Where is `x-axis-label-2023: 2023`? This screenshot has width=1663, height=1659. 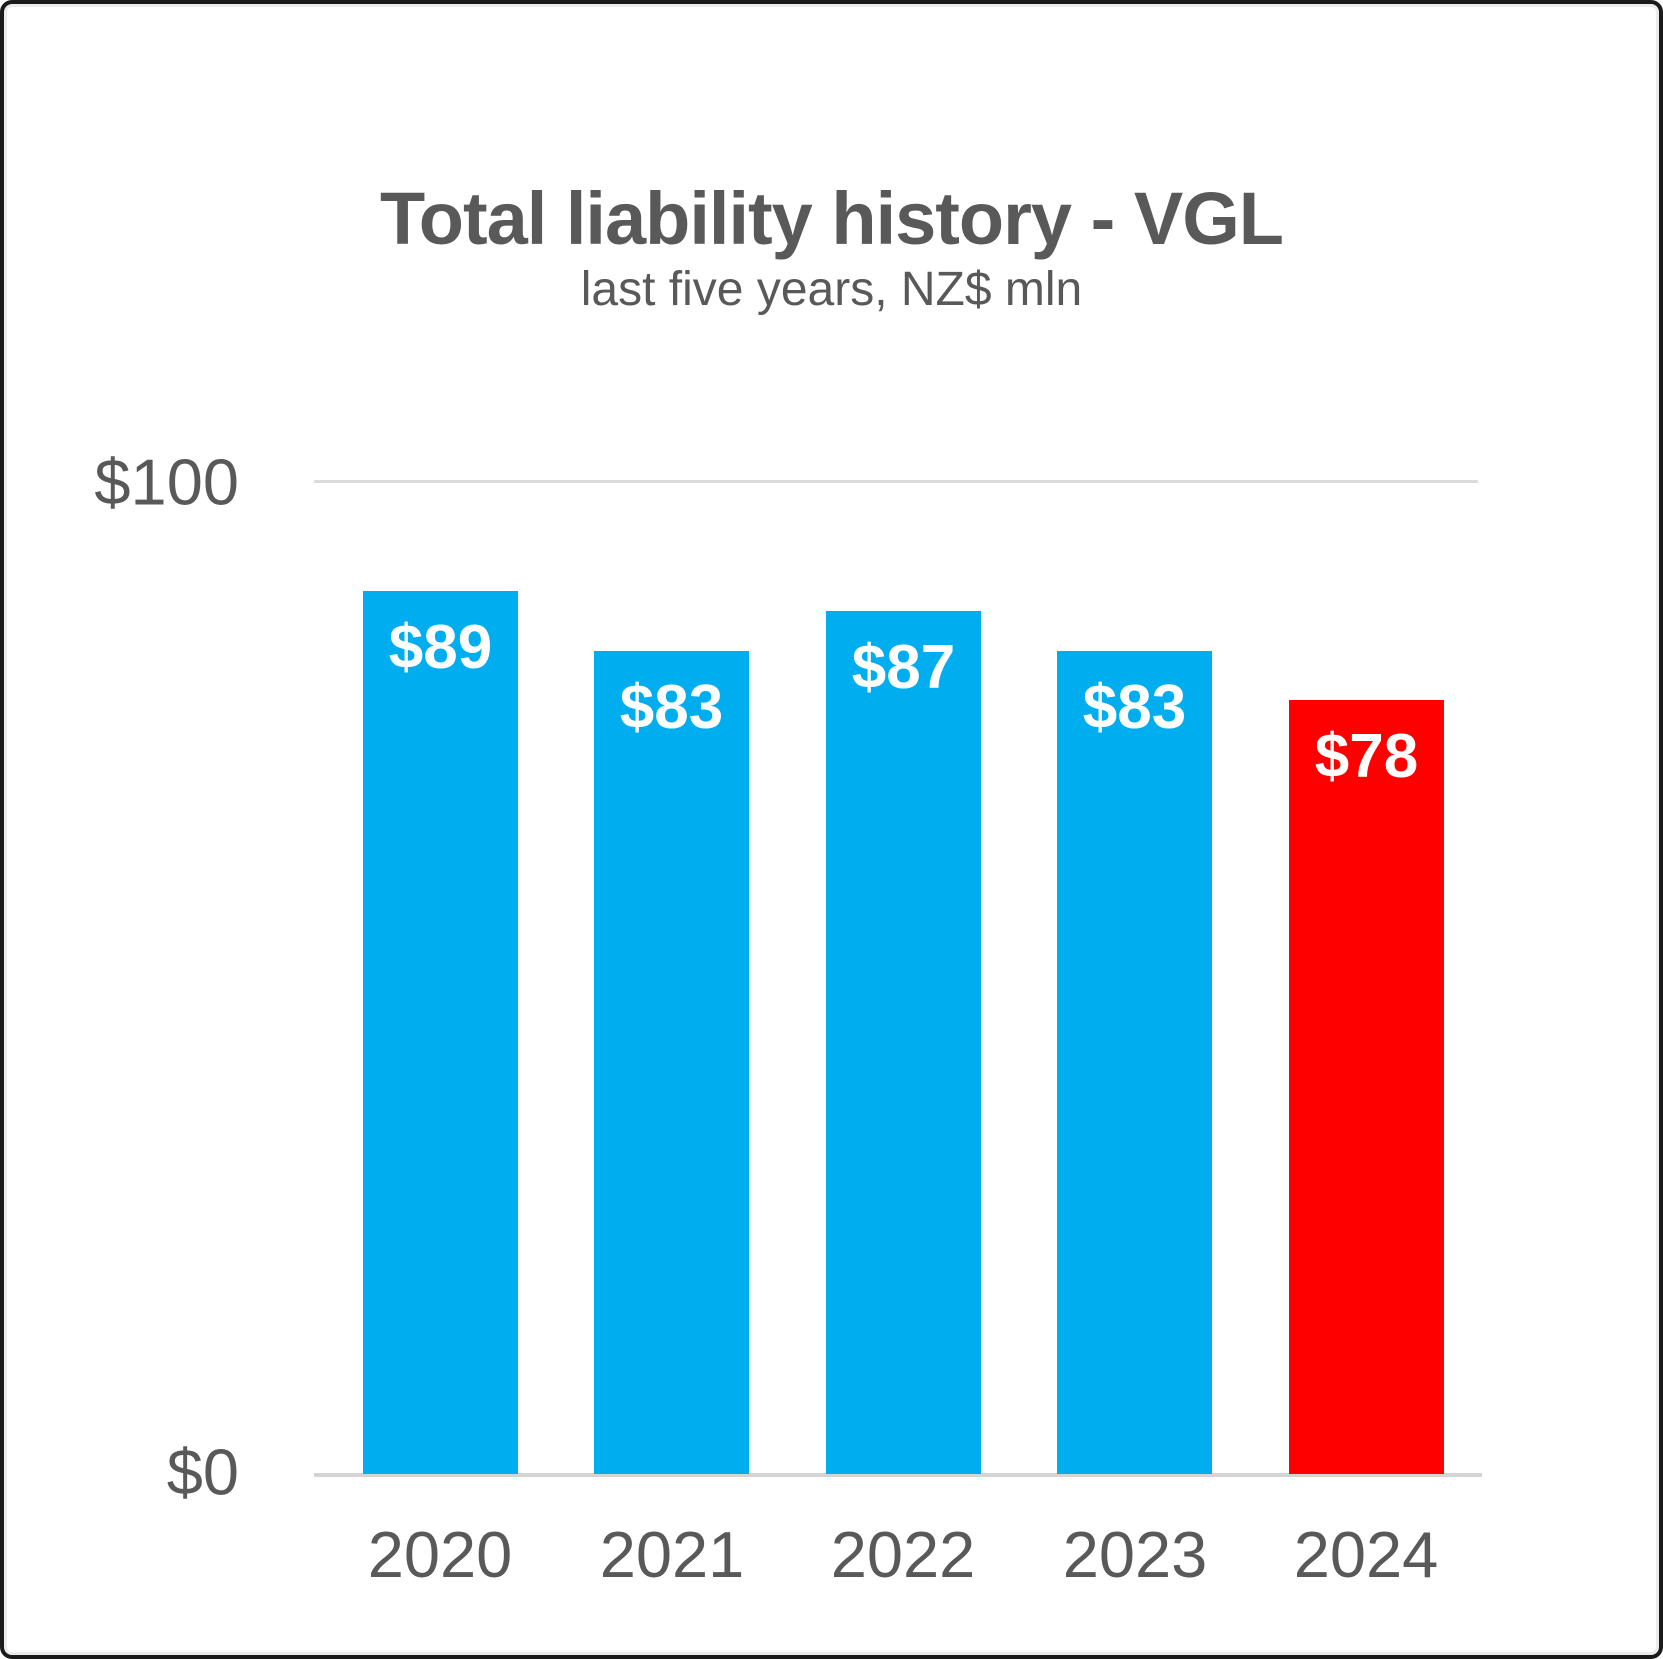
x-axis-label-2023: 2023 is located at coordinates (1135, 1554).